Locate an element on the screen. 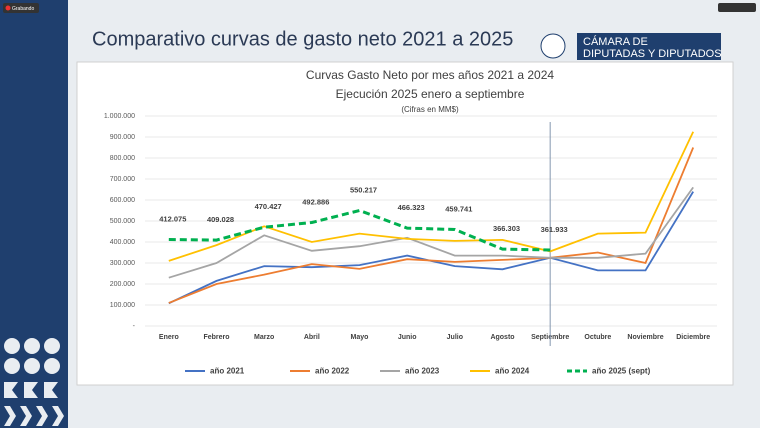 This screenshot has width=760, height=433. data-label: 550.217 is located at coordinates (363, 189).